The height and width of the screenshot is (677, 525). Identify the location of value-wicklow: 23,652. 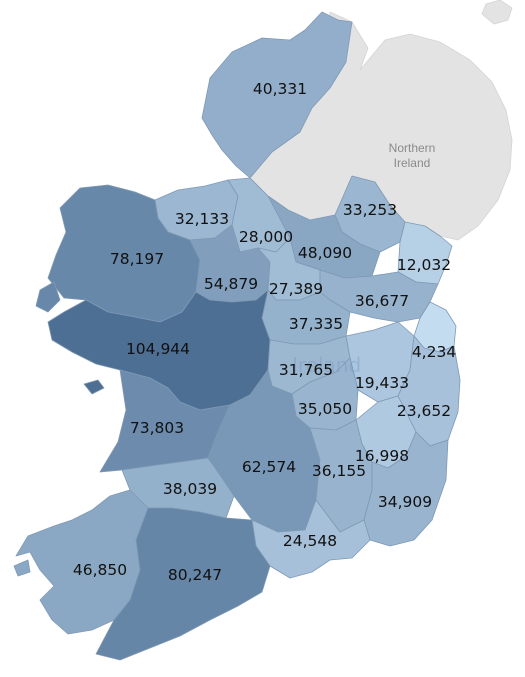
(424, 411).